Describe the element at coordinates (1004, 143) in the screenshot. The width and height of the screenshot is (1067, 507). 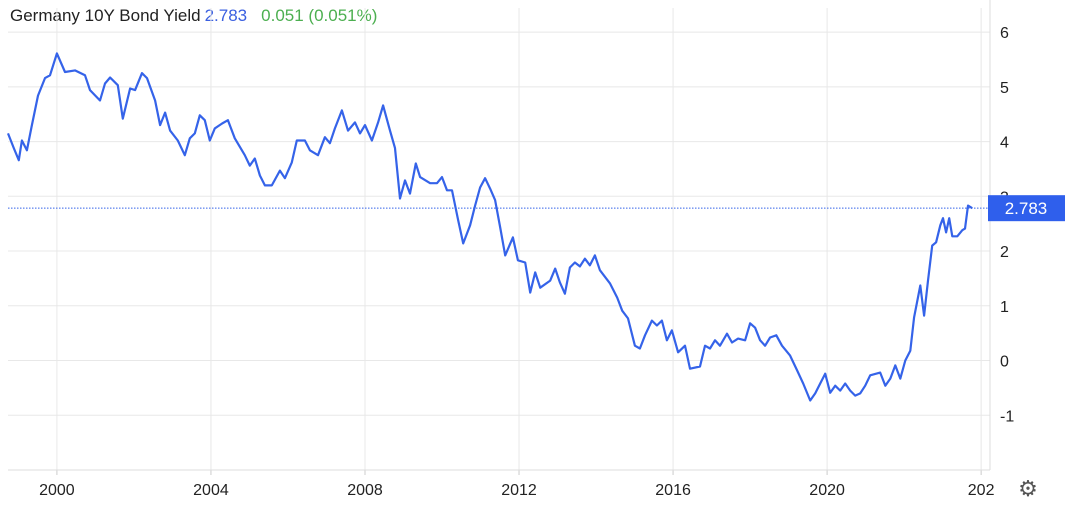
I see `y-tick-label: 4` at that location.